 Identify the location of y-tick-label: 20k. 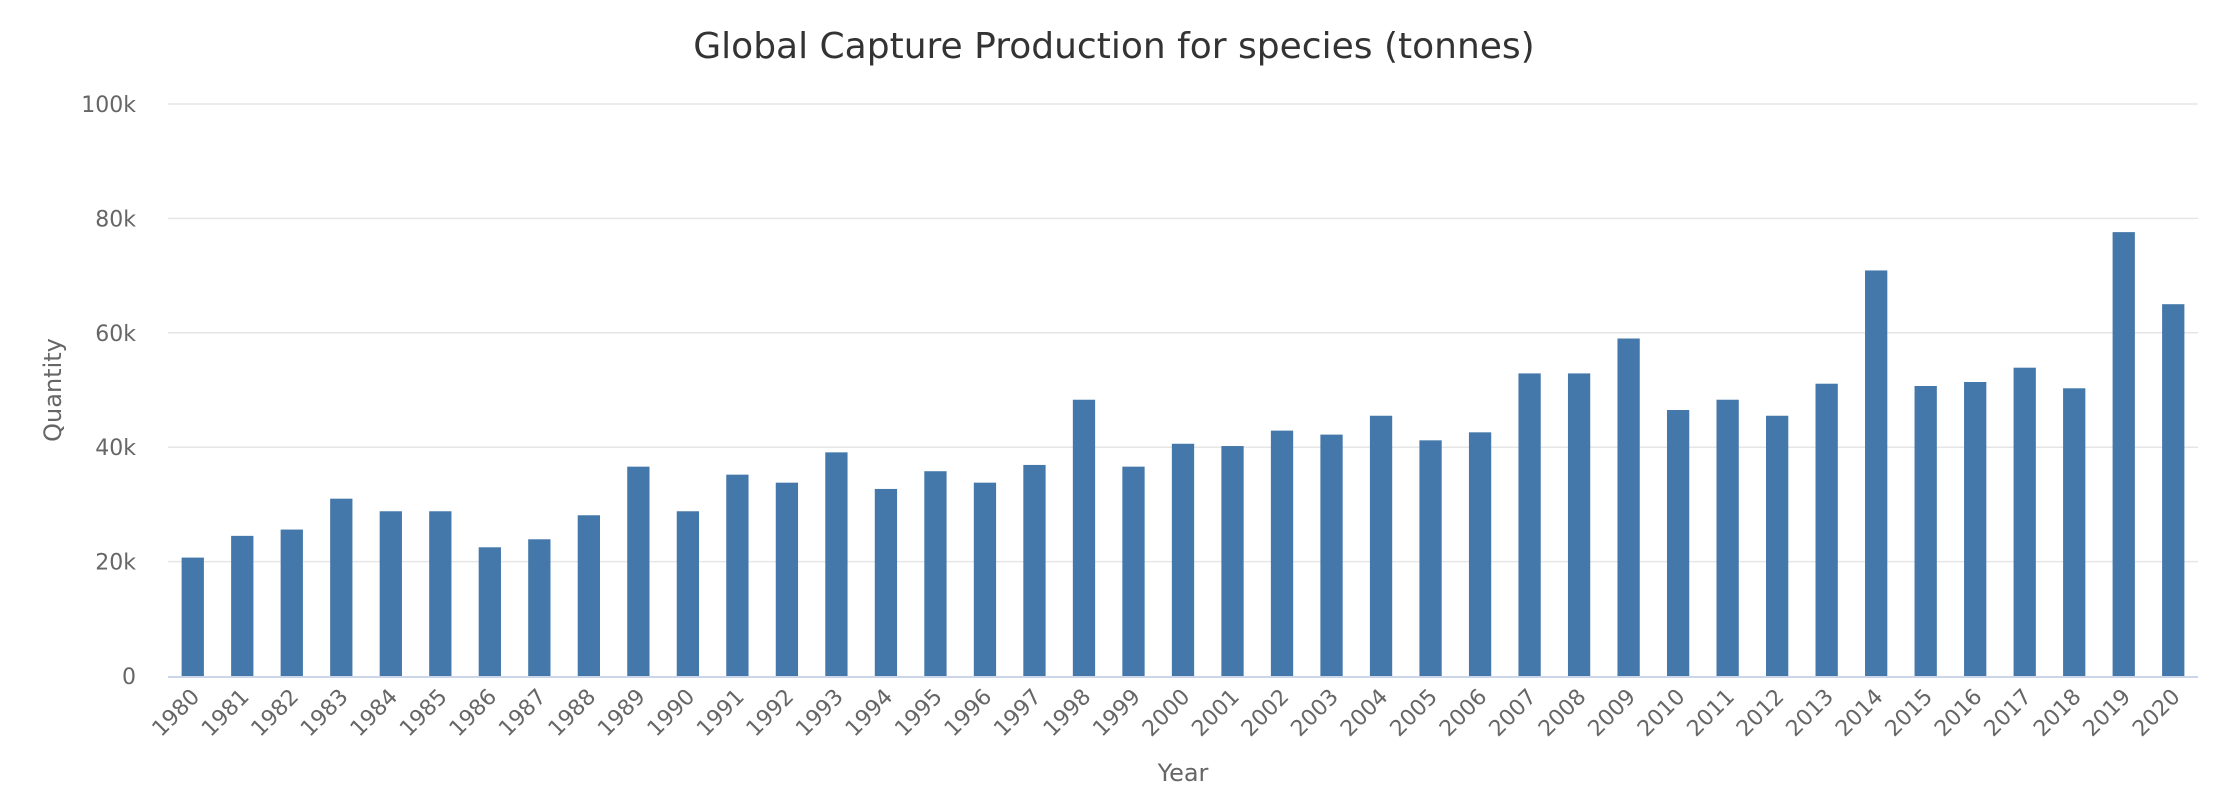
(115, 563).